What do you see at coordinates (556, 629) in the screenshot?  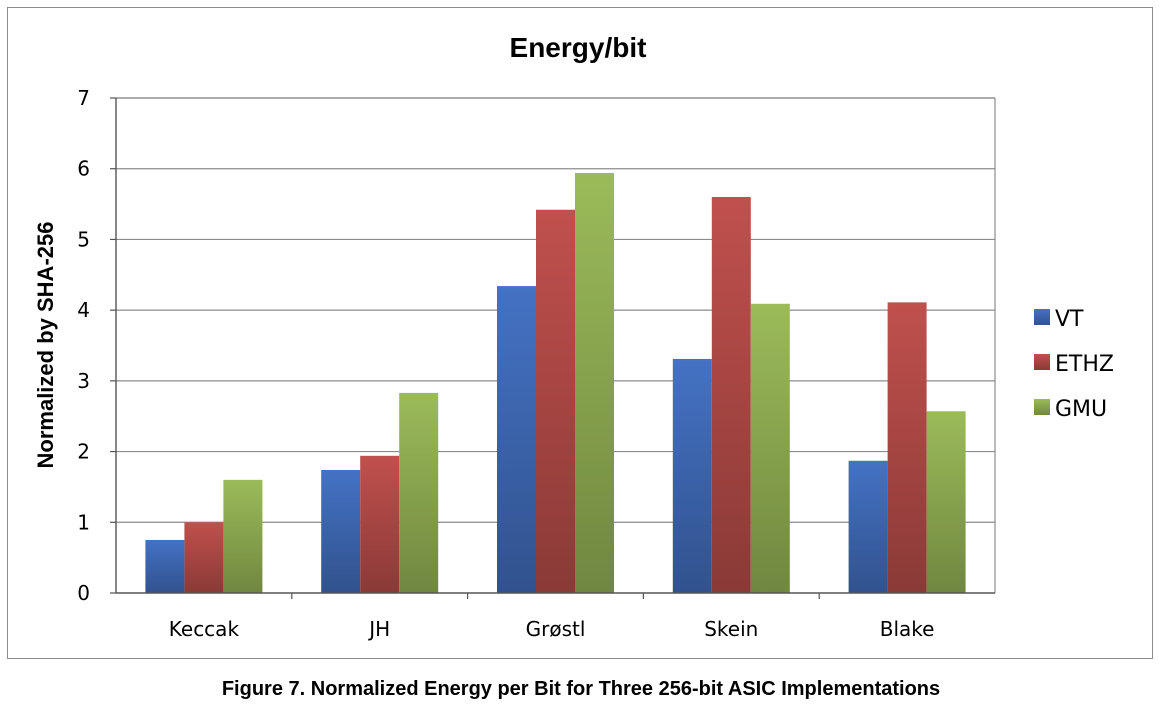 I see `x-tick-label: Grøstl` at bounding box center [556, 629].